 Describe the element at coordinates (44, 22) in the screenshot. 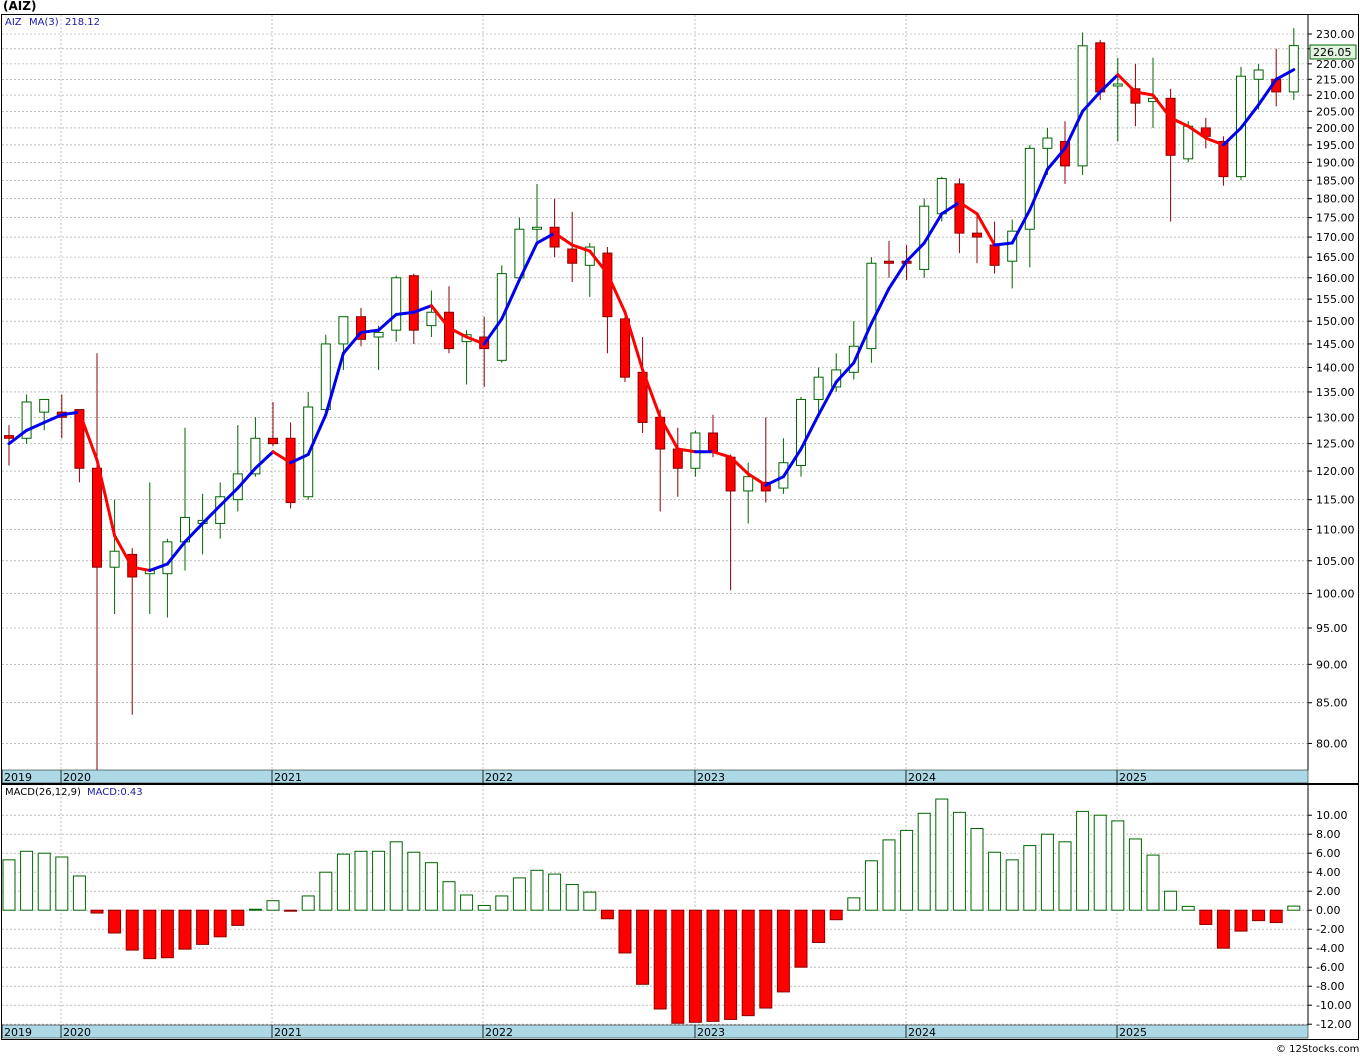

I see `price-legend-ma-label: MA(3)` at that location.